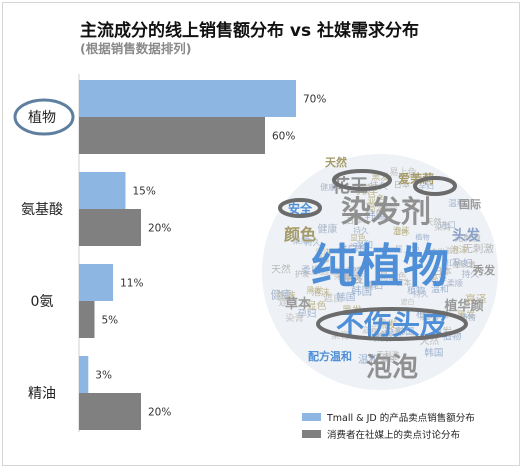  Describe the element at coordinates (136, 48) in the screenshot. I see `chart-subtitle: (根据销售数据排列)` at that location.